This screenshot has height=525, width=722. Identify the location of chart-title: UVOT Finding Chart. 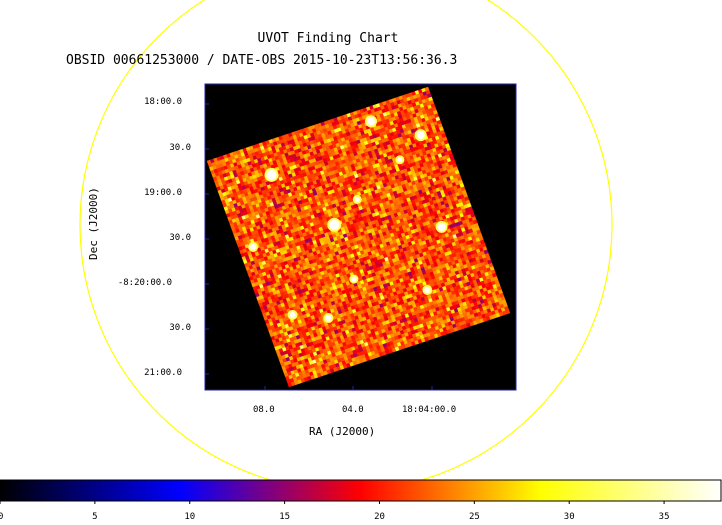
(328, 38).